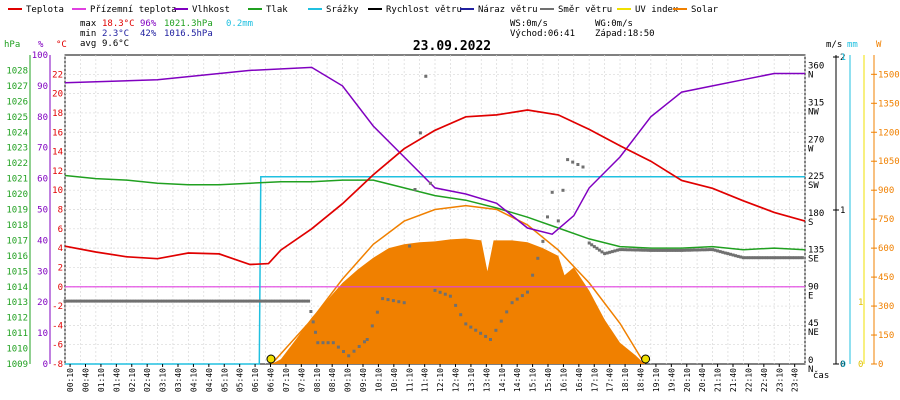 The image size is (900, 400). Describe the element at coordinates (101, 380) in the screenshot. I see `x-tick-2: 01:10` at that location.